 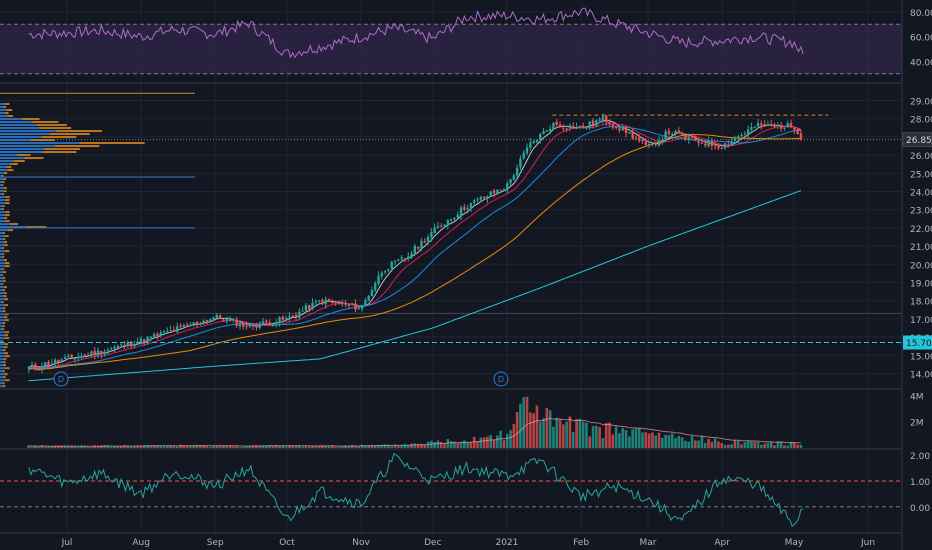 I want to click on x-tick-label-dec: Dec, so click(x=432, y=543).